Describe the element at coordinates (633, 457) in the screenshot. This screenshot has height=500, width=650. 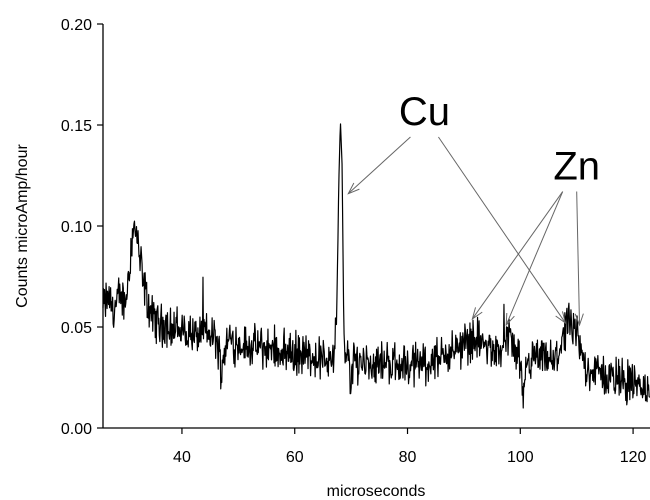
I see `x-tick-label: 120` at that location.